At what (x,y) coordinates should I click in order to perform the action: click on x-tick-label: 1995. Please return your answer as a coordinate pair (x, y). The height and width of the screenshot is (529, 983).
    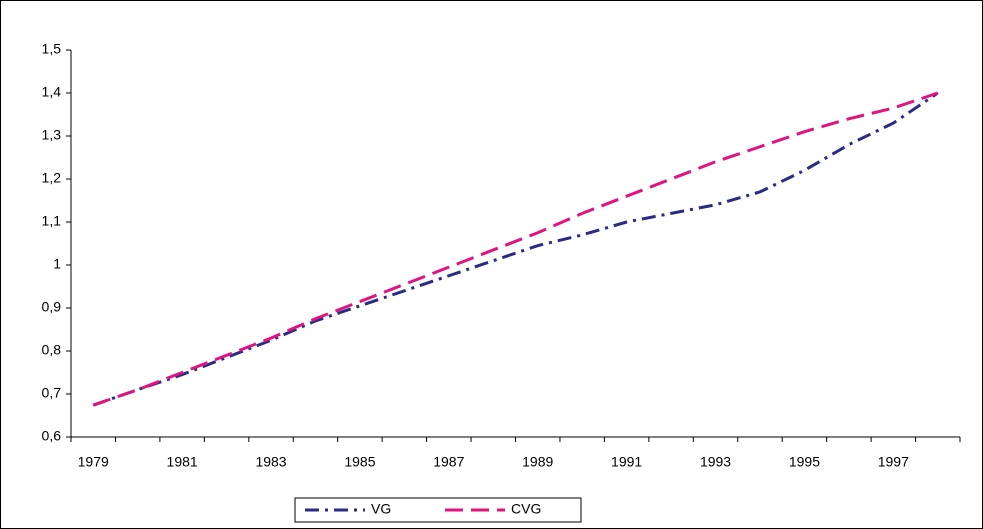
    Looking at the image, I should click on (804, 462).